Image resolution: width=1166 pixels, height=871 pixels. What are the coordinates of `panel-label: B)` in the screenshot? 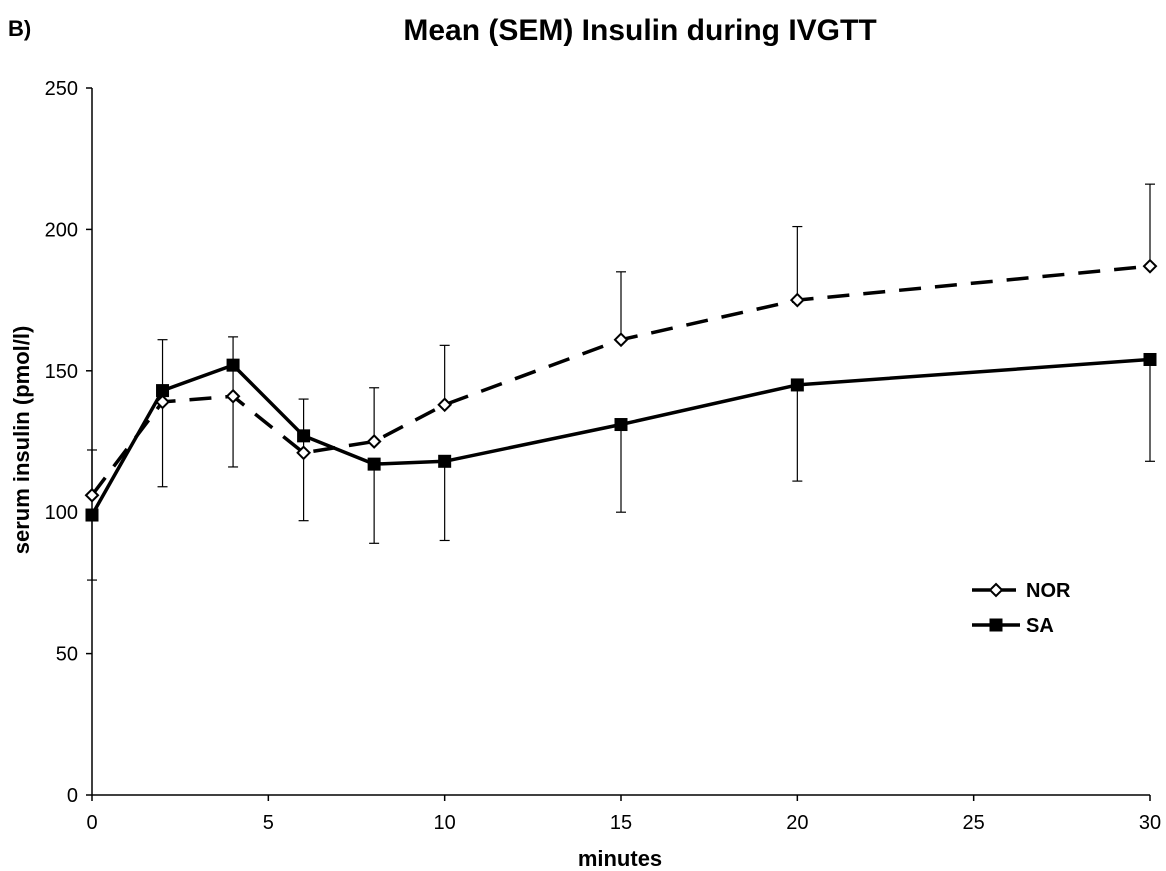 It's located at (19, 28).